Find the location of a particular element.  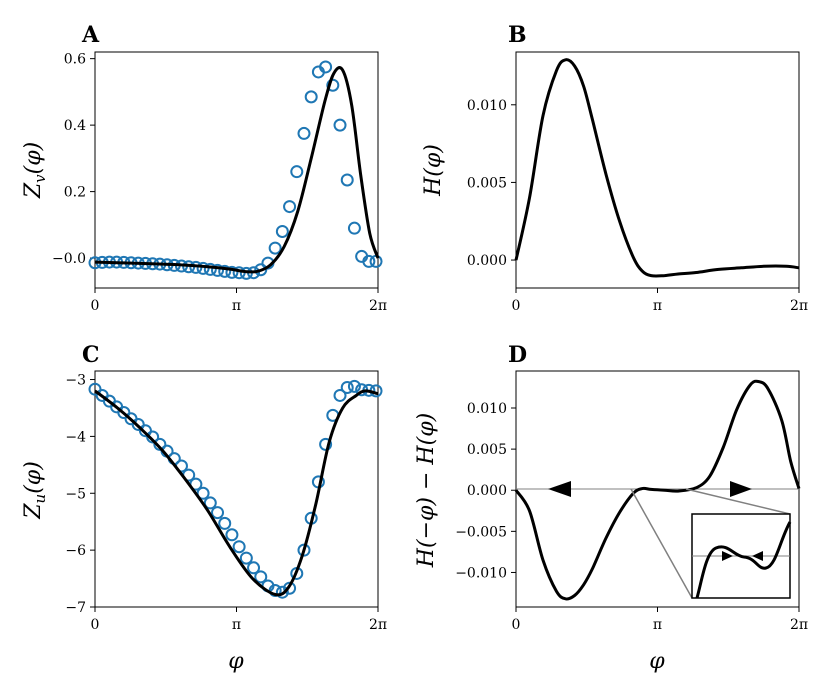

panel-letter-a: A is located at coordinates (90, 35).